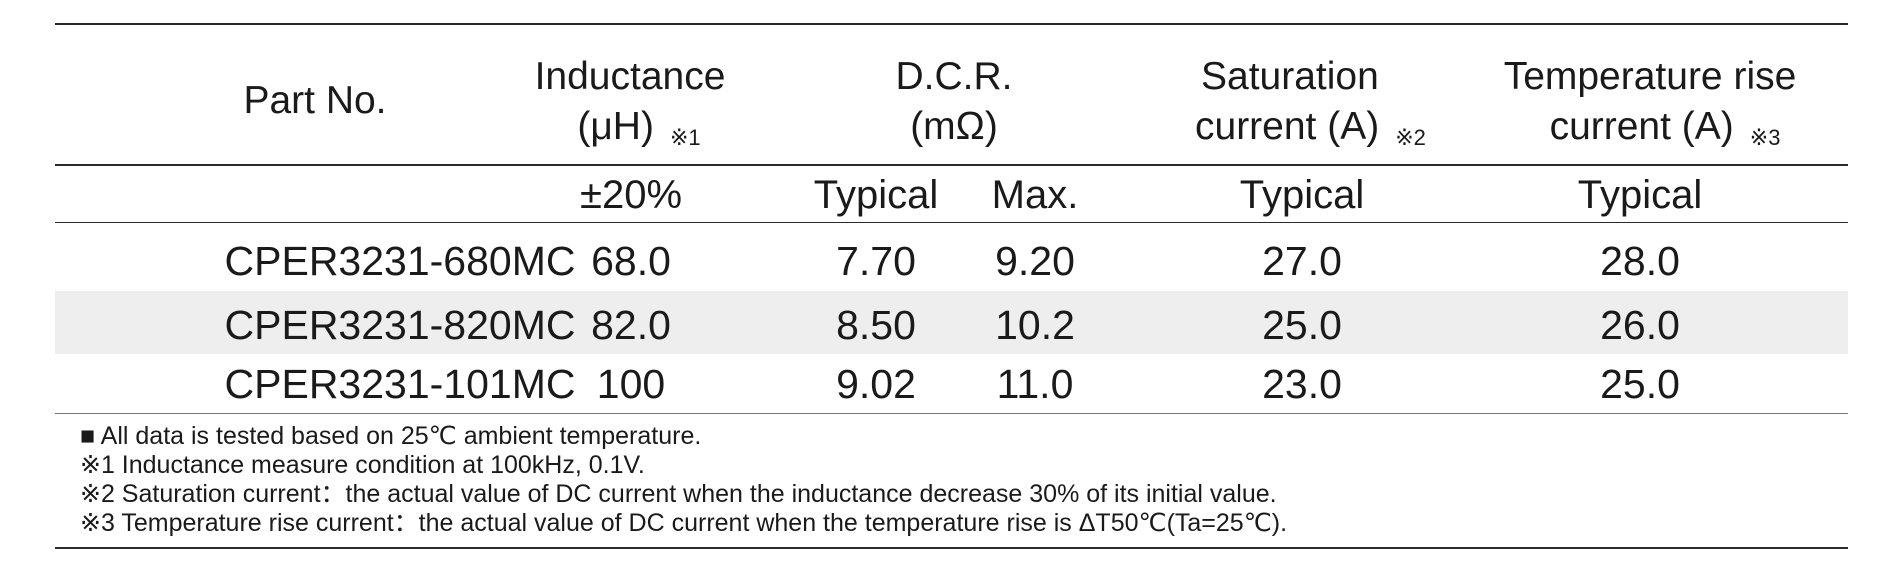  Describe the element at coordinates (1650, 104) in the screenshot. I see `header-temperature: Temperature rise current (A) ※3` at that location.